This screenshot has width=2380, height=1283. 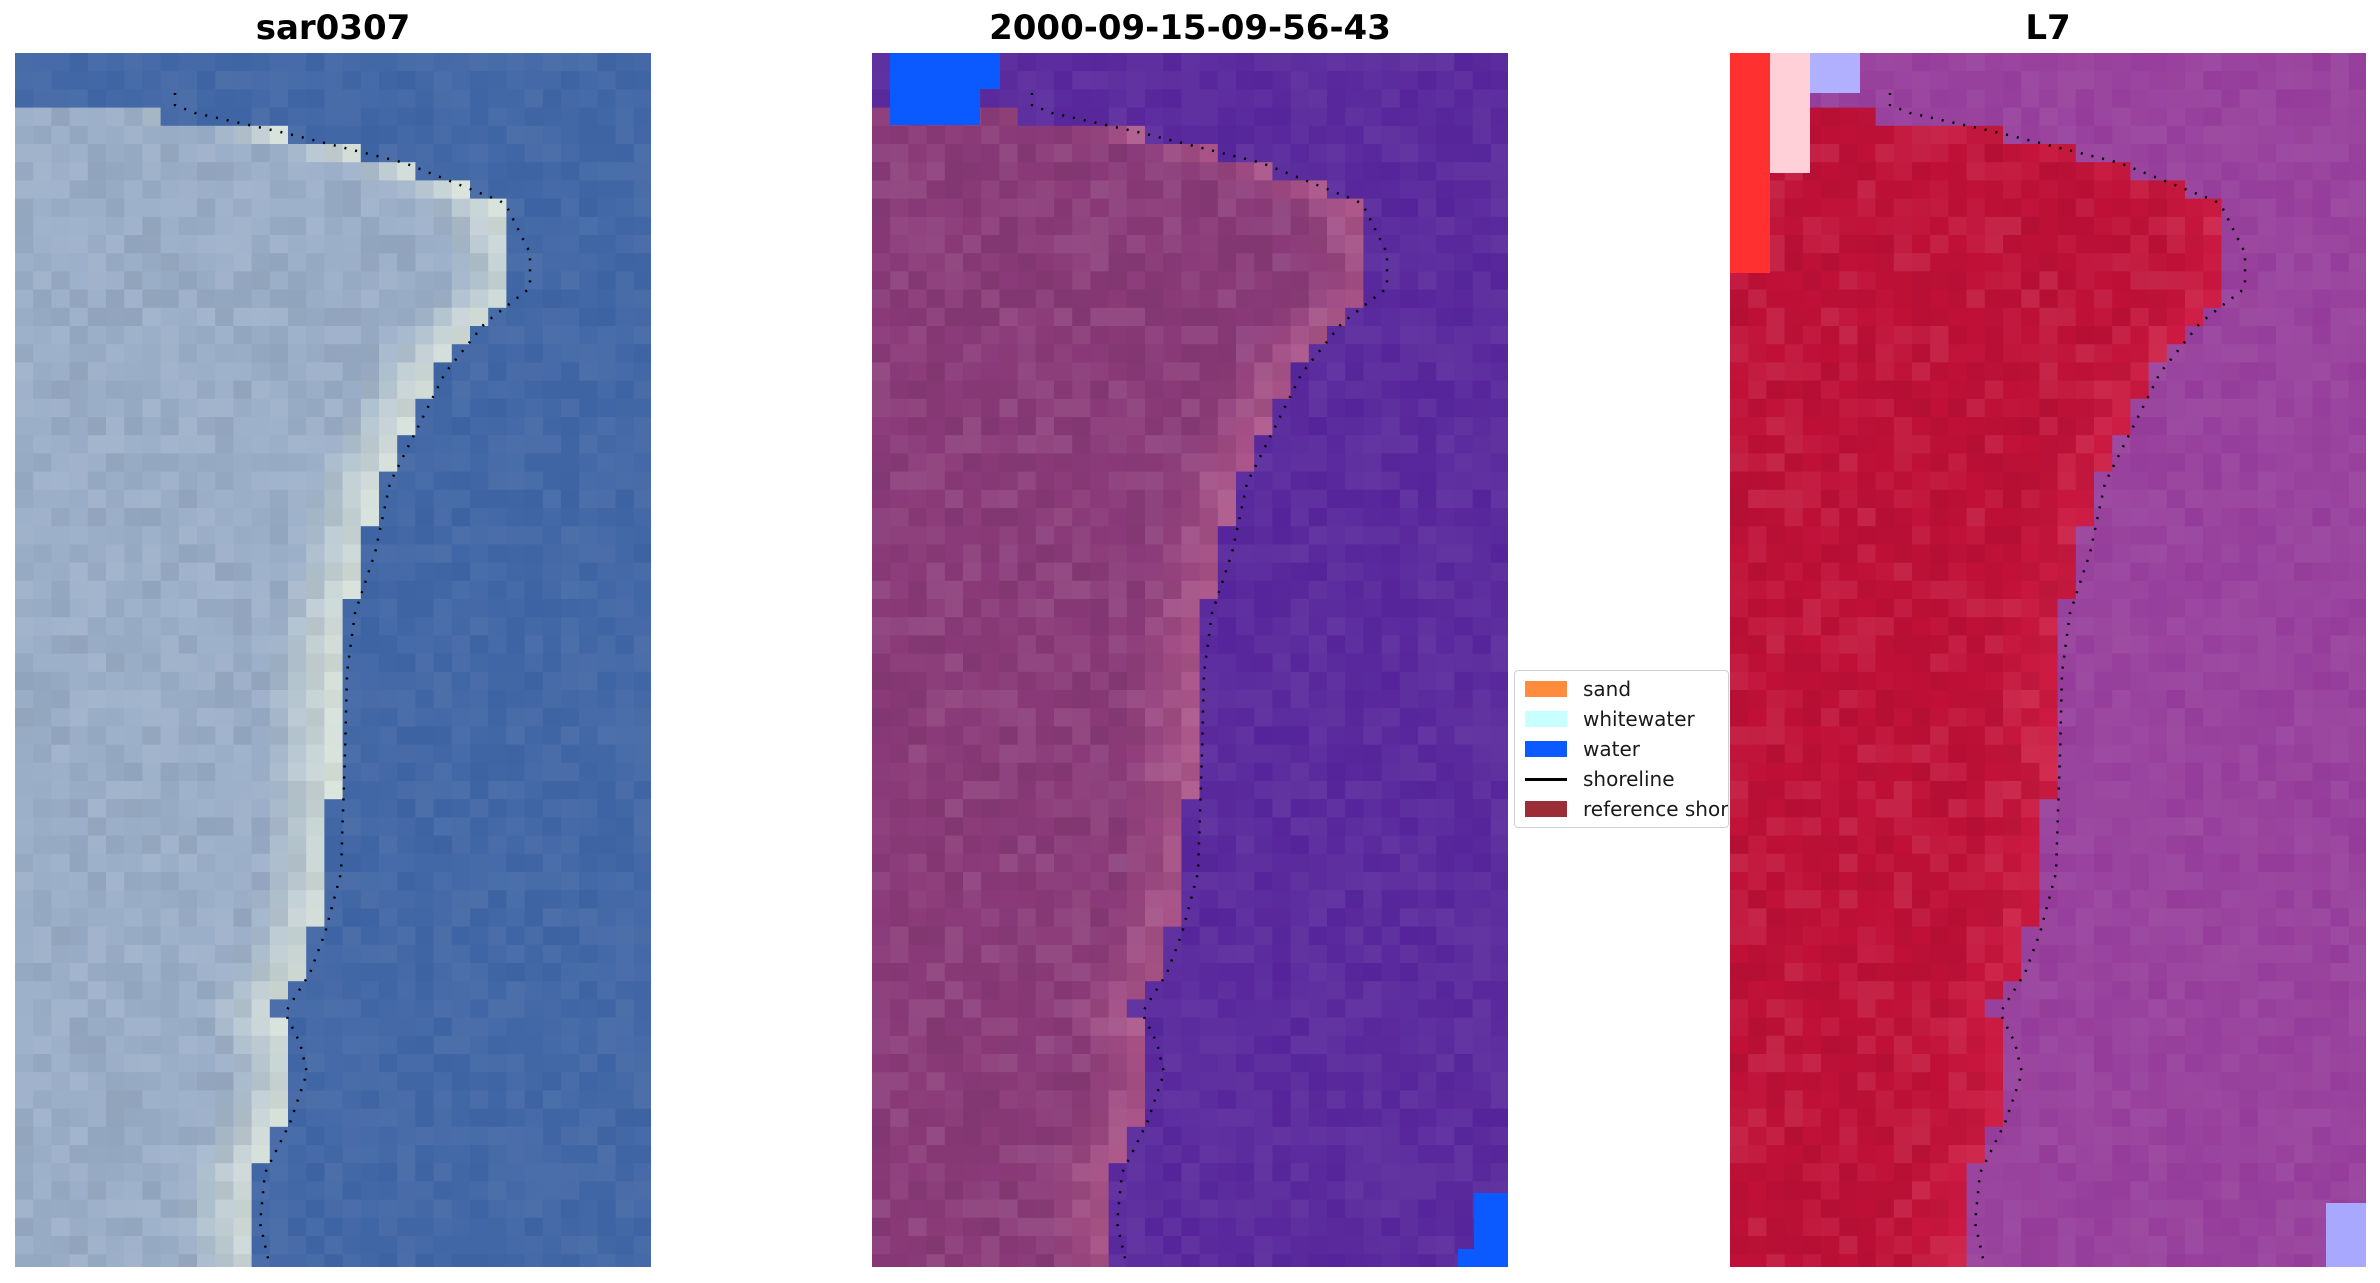 What do you see at coordinates (333, 28) in the screenshot?
I see `panel-title-true-color: sar0307` at bounding box center [333, 28].